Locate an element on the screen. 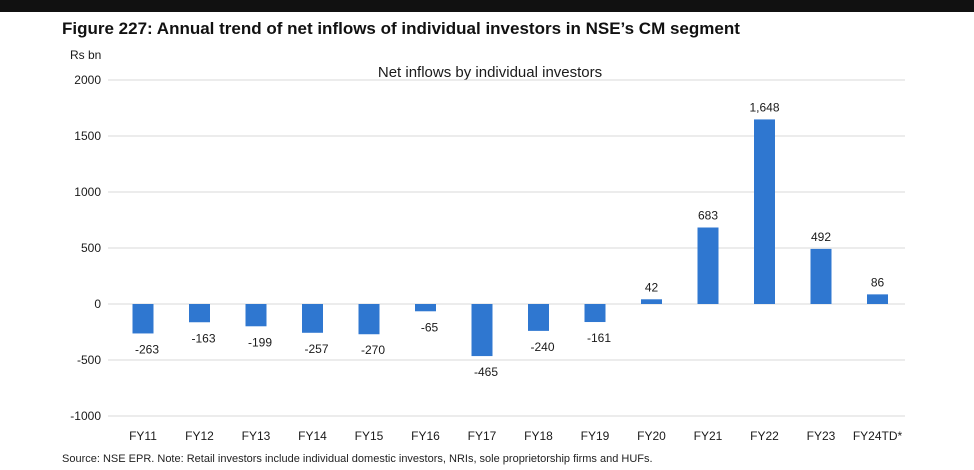  x-tick-label: FY11 is located at coordinates (143, 436).